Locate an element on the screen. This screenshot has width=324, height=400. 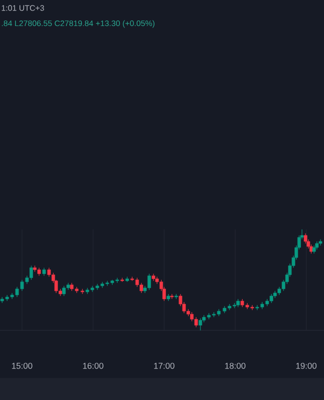
x-tick-label: 17:00 is located at coordinates (164, 365).